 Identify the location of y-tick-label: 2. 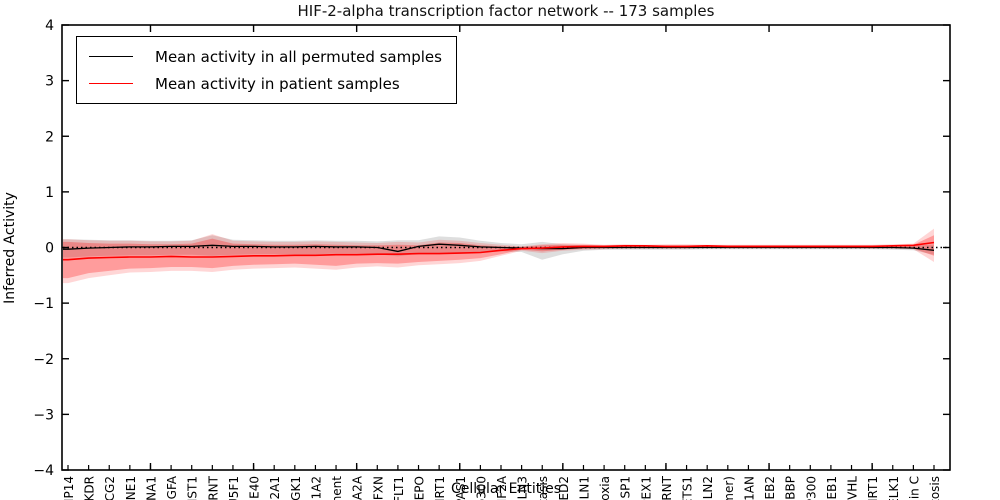
(49, 137).